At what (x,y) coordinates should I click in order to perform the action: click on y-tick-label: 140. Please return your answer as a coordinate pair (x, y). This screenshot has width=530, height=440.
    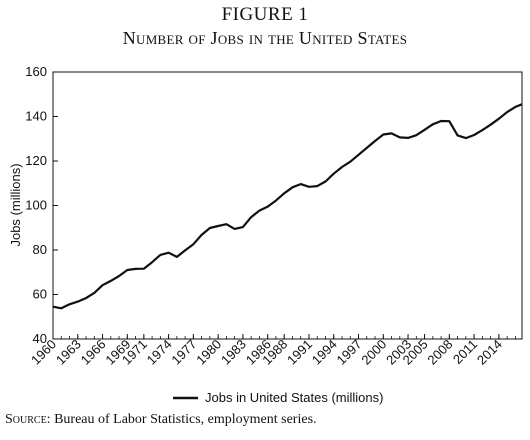
    Looking at the image, I should click on (36, 116).